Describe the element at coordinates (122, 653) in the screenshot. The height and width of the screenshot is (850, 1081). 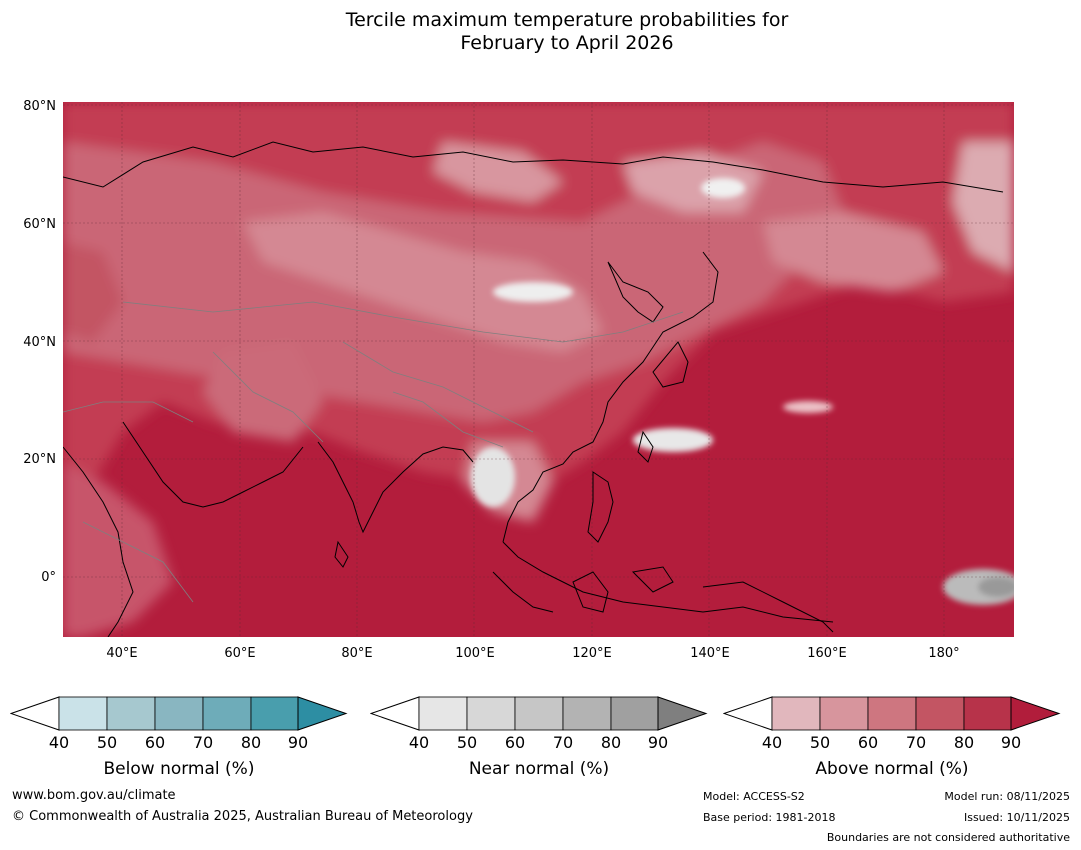
I see `lon-label-40e: 40°E` at that location.